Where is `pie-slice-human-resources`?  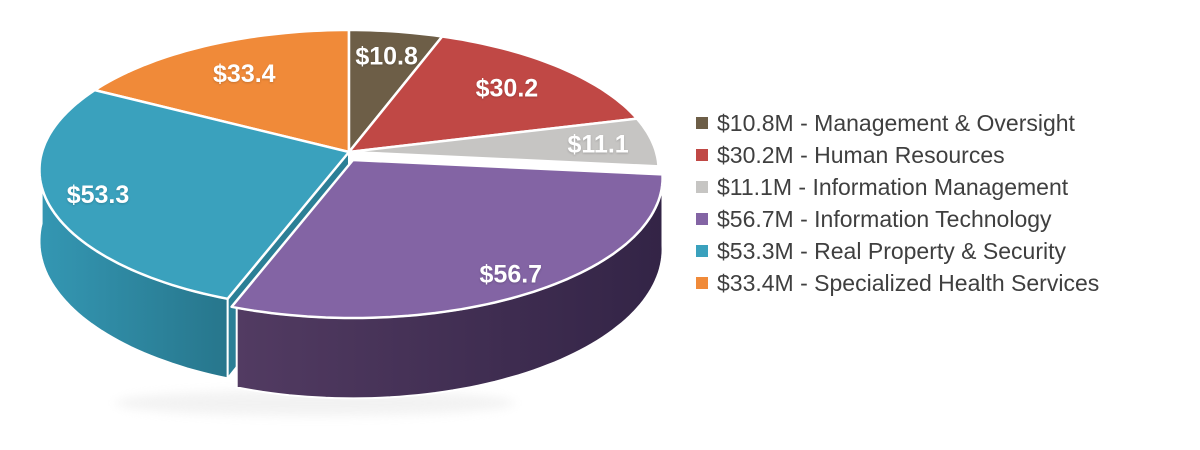
pie-slice-human-resources is located at coordinates (493, 94).